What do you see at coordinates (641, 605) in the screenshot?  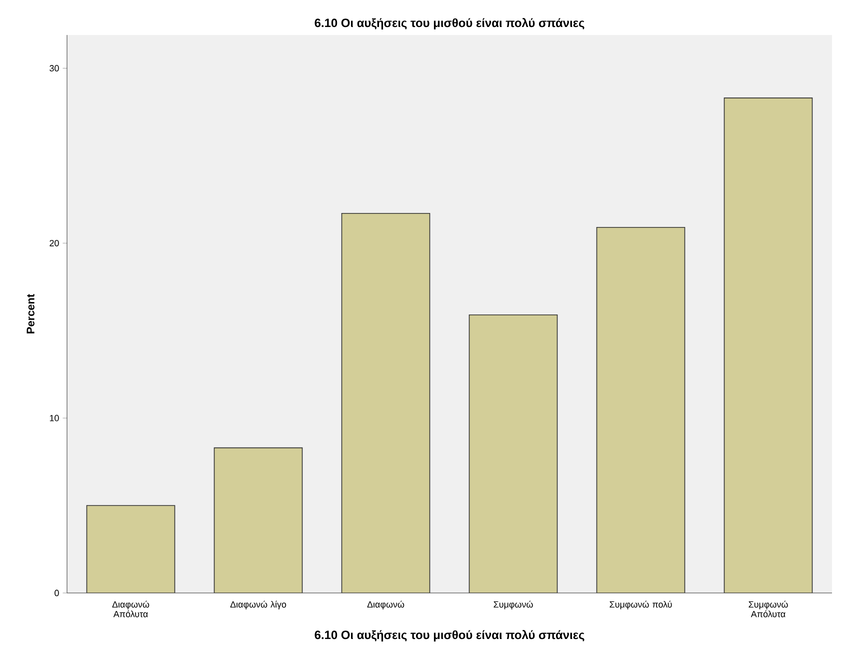 I see `x-tick-label: Συμφωνώ πολύ` at bounding box center [641, 605].